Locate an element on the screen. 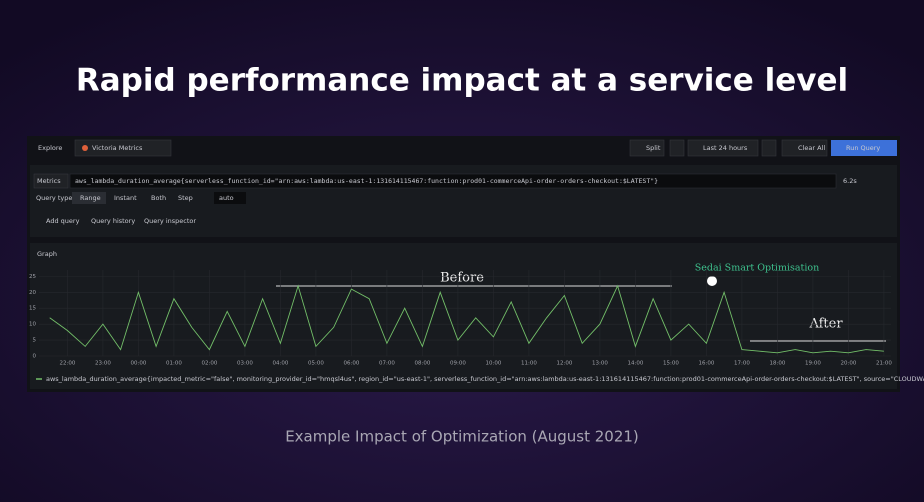 This screenshot has width=924, height=502. type-option: Both is located at coordinates (158, 198).